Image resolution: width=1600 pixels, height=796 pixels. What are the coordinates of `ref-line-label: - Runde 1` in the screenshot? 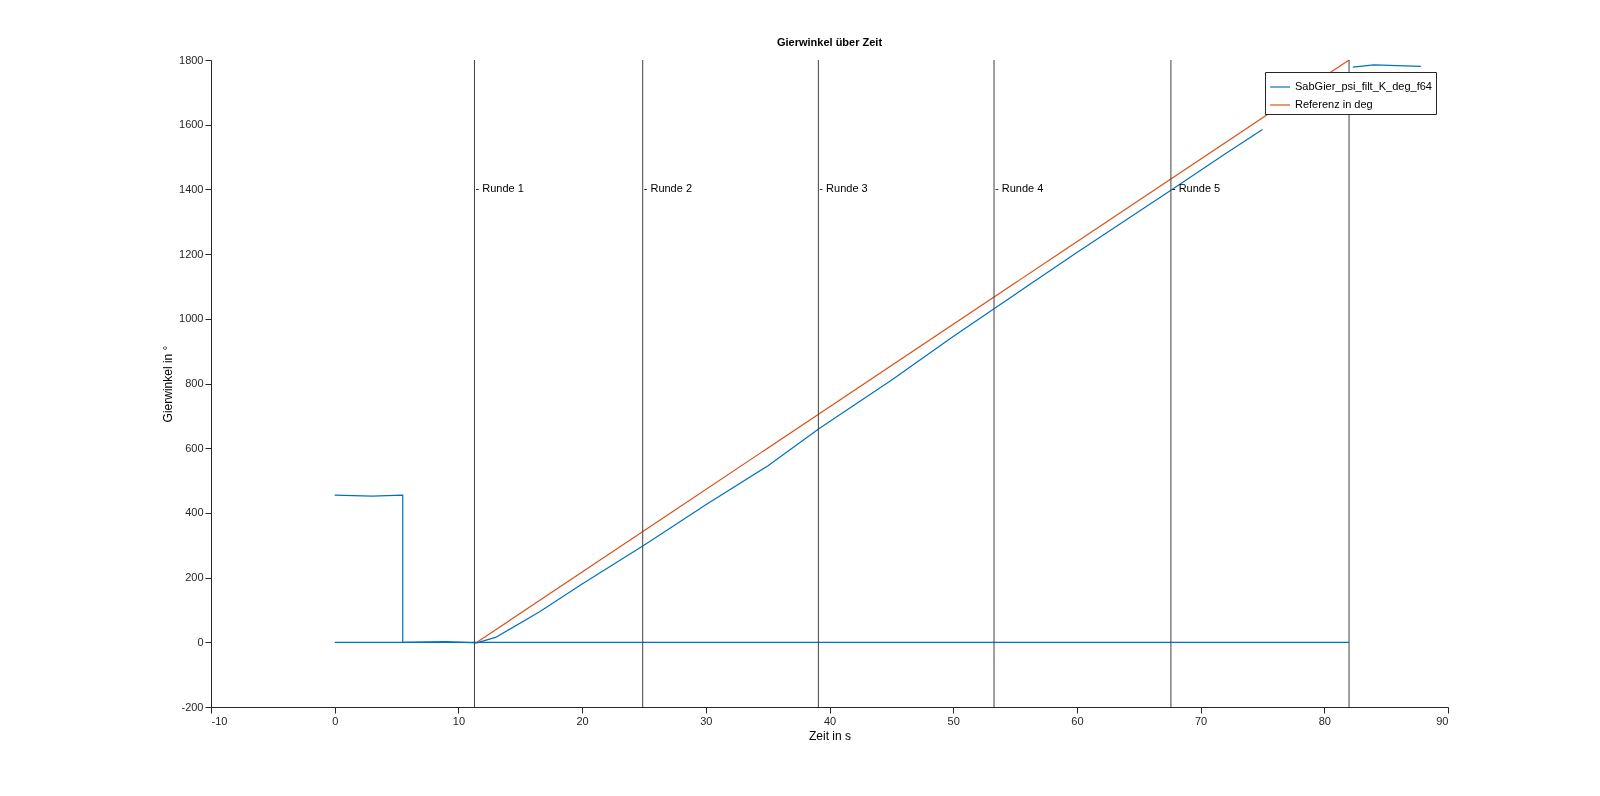 It's located at (499, 188).